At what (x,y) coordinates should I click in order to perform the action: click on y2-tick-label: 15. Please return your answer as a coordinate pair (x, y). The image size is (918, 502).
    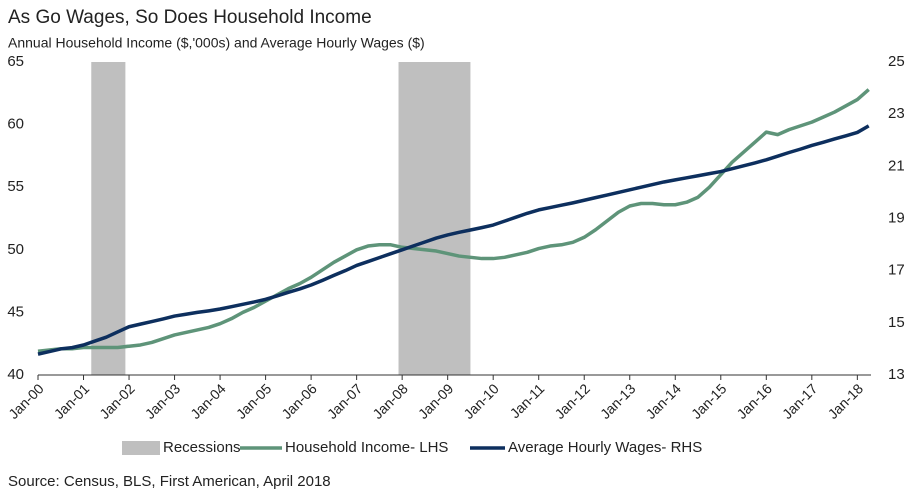
    Looking at the image, I should click on (896, 322).